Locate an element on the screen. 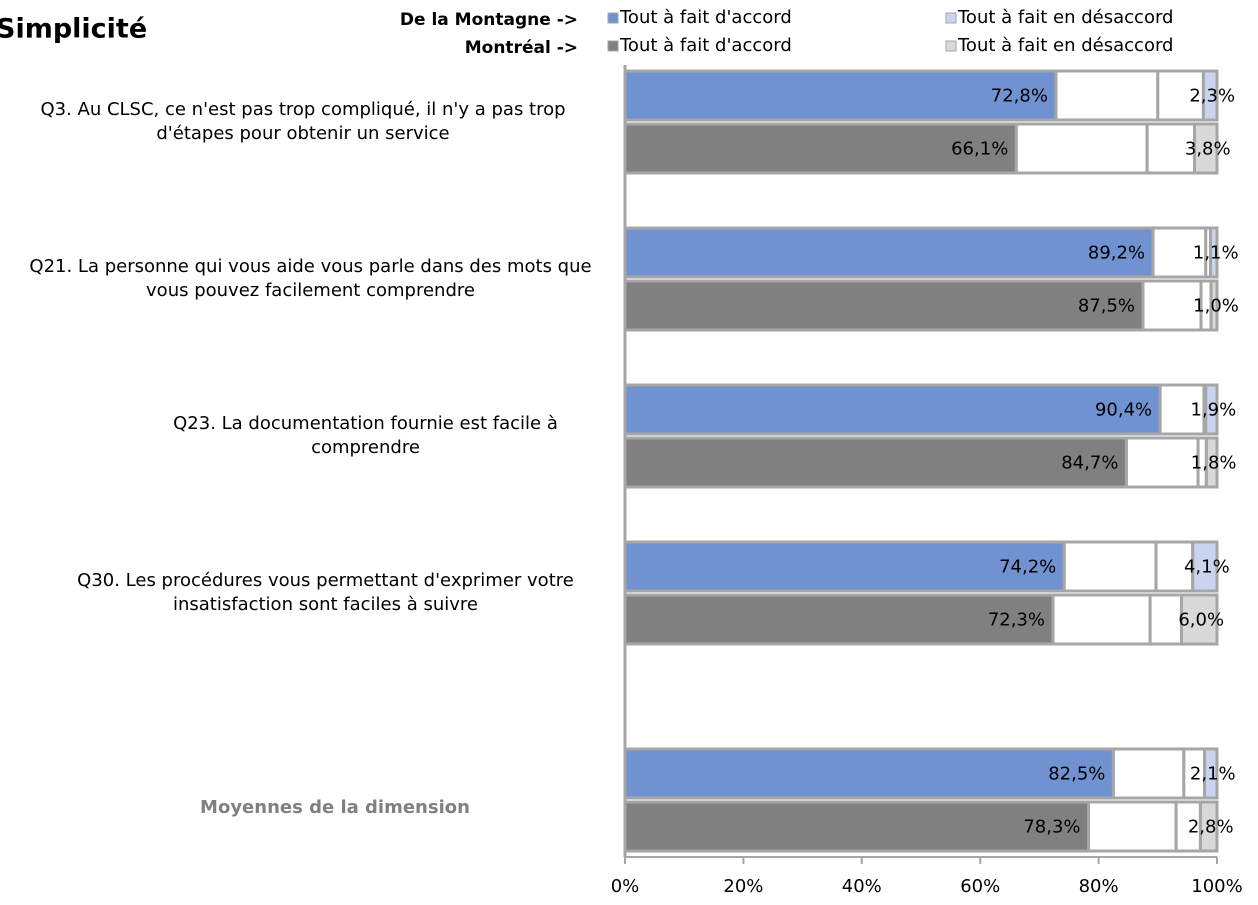  value-label: 4,1% is located at coordinates (1207, 567).